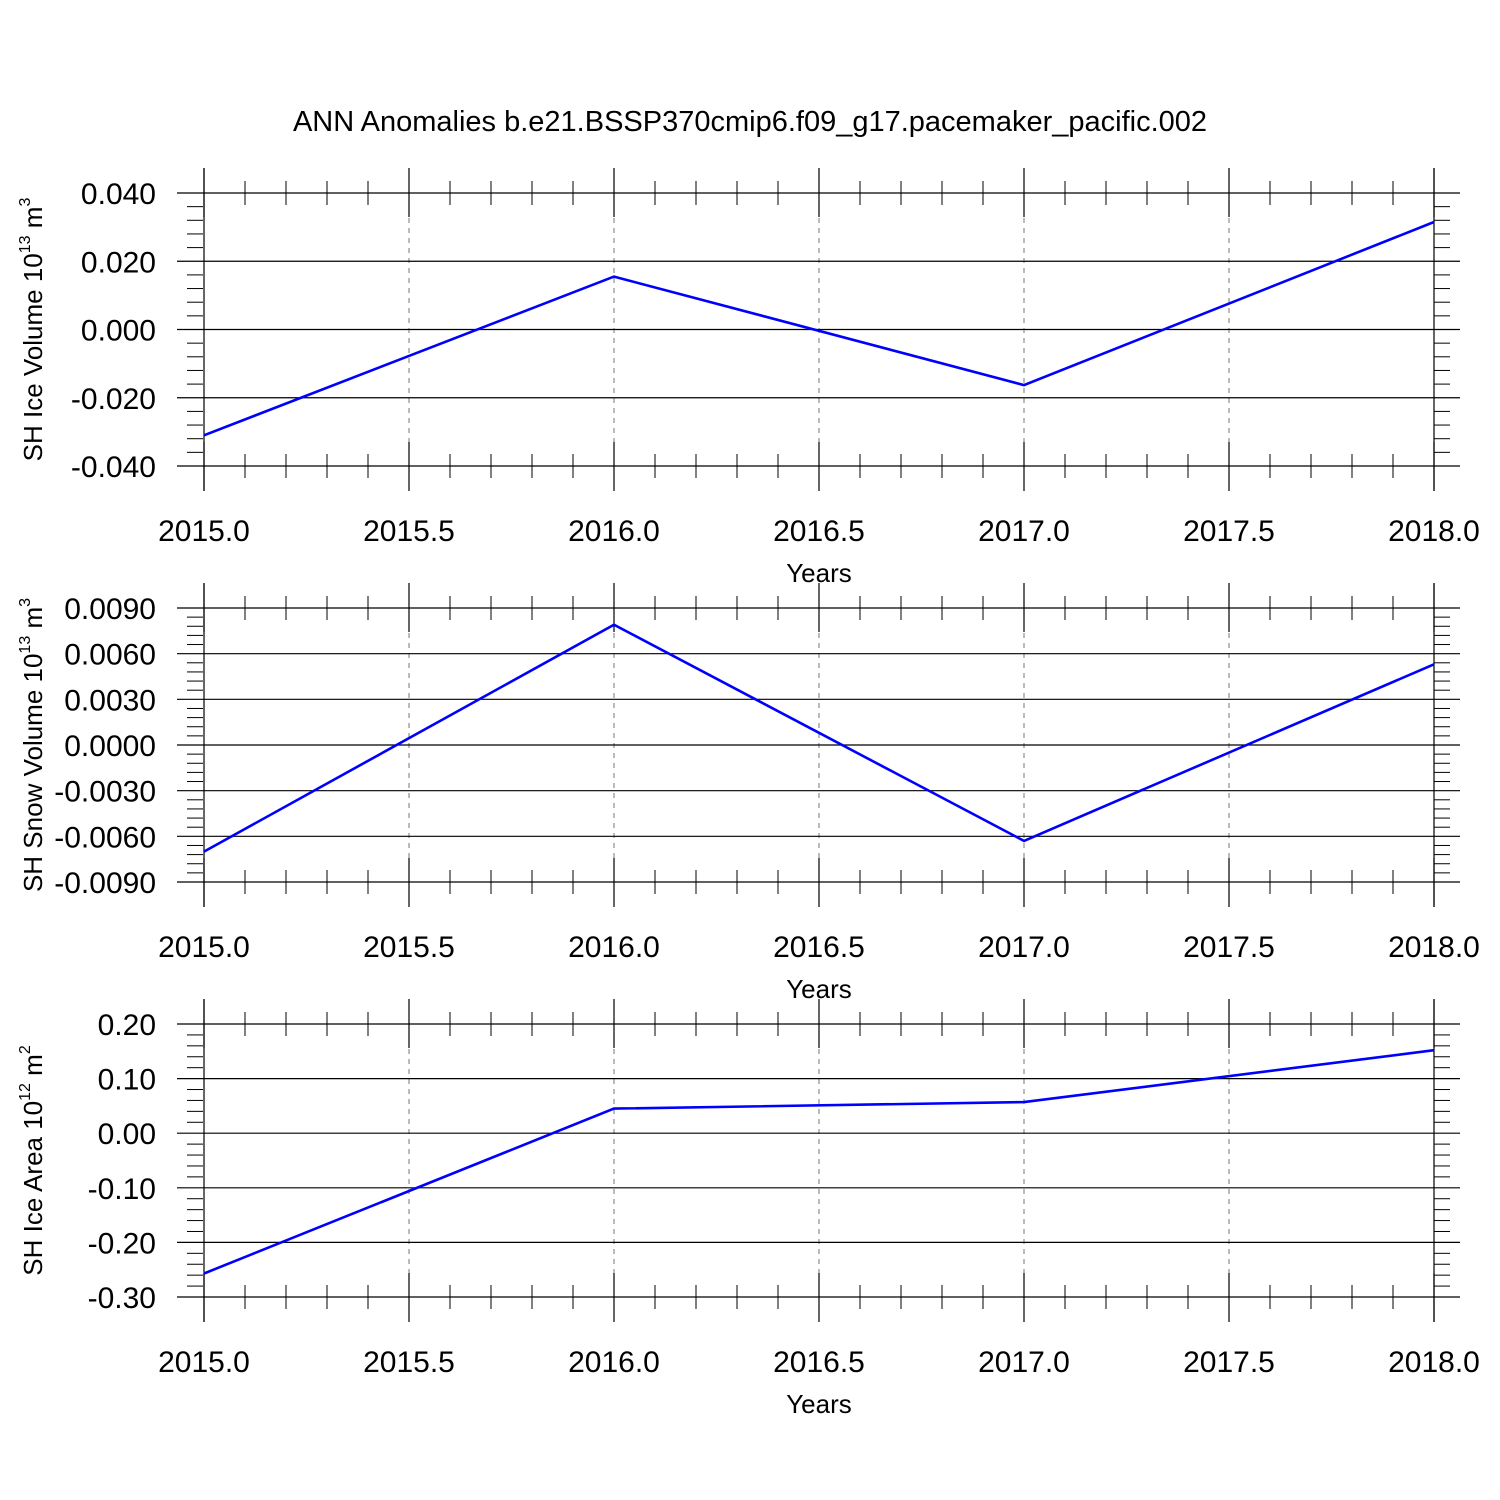 The image size is (1500, 1500). What do you see at coordinates (25, 1049) in the screenshot?
I see `y-axis-label-exponent: 2` at bounding box center [25, 1049].